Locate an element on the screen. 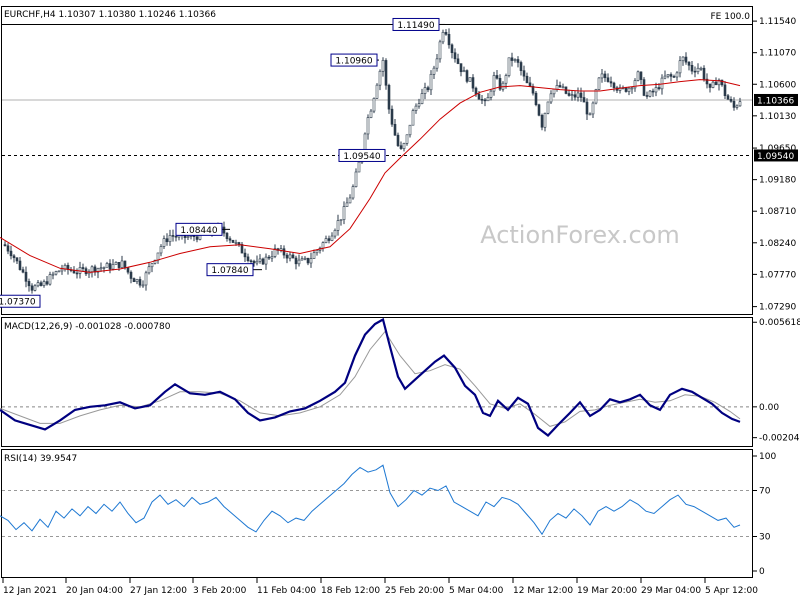  annotation-label: 1.07840 is located at coordinates (229, 271).